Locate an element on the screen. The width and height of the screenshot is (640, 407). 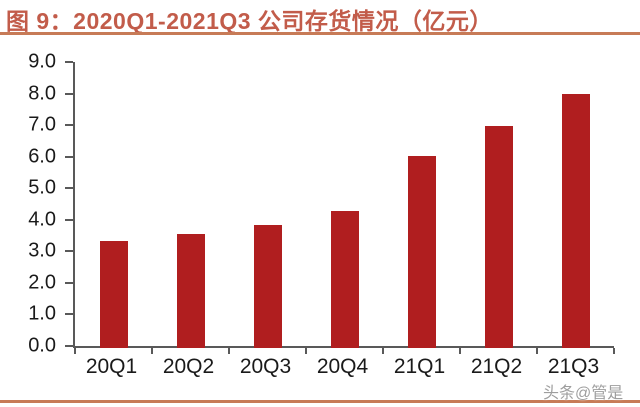
bar-slot-20Q1 is located at coordinates (113, 205).